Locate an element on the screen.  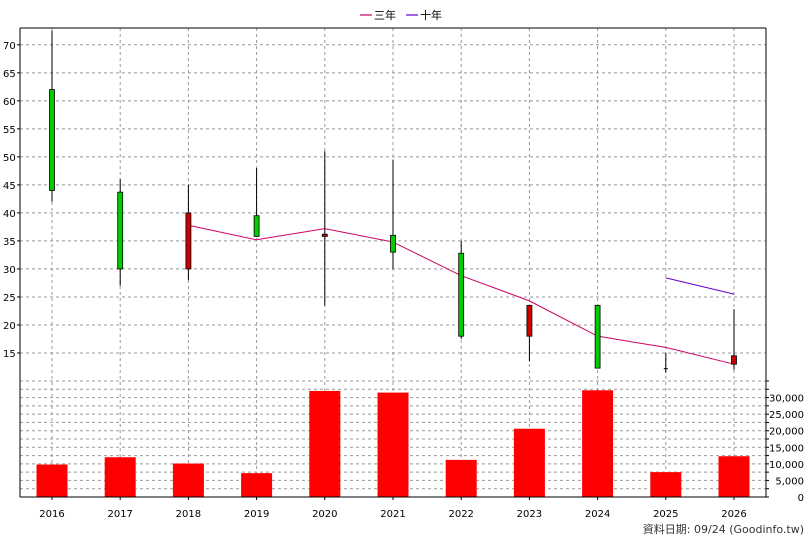
year-tick-label: 2020 is located at coordinates (324, 514).